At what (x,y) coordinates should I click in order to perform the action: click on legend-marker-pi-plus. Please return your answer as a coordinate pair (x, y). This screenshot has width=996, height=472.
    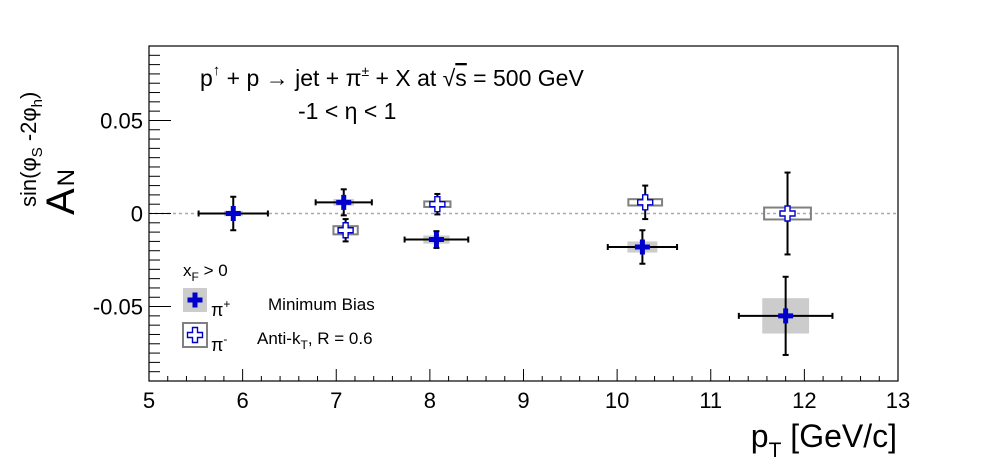
    Looking at the image, I should click on (195, 300).